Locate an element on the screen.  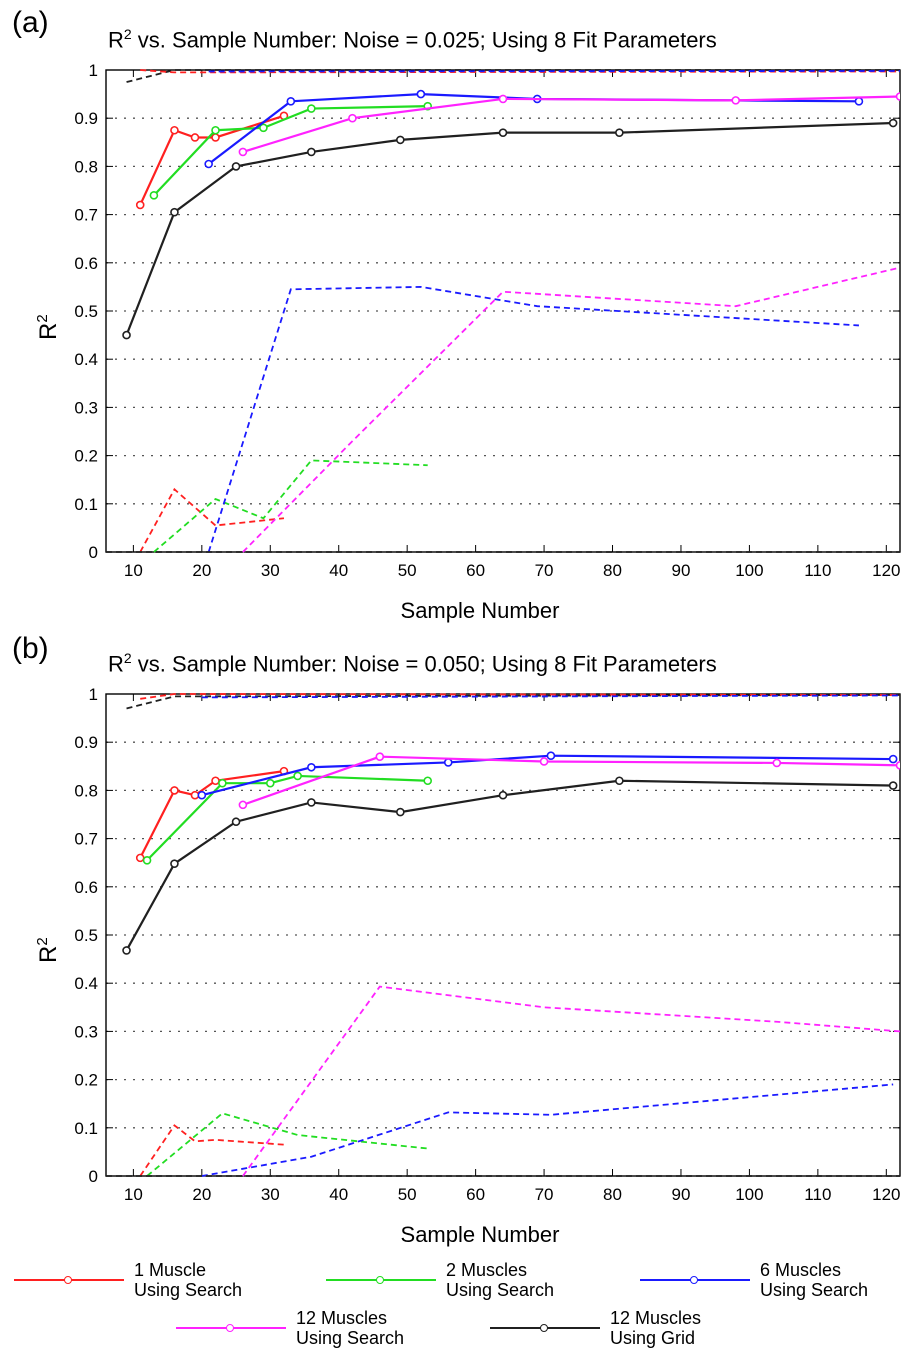
y-axis-label-b-sup: 2 is located at coordinates (42, 941).